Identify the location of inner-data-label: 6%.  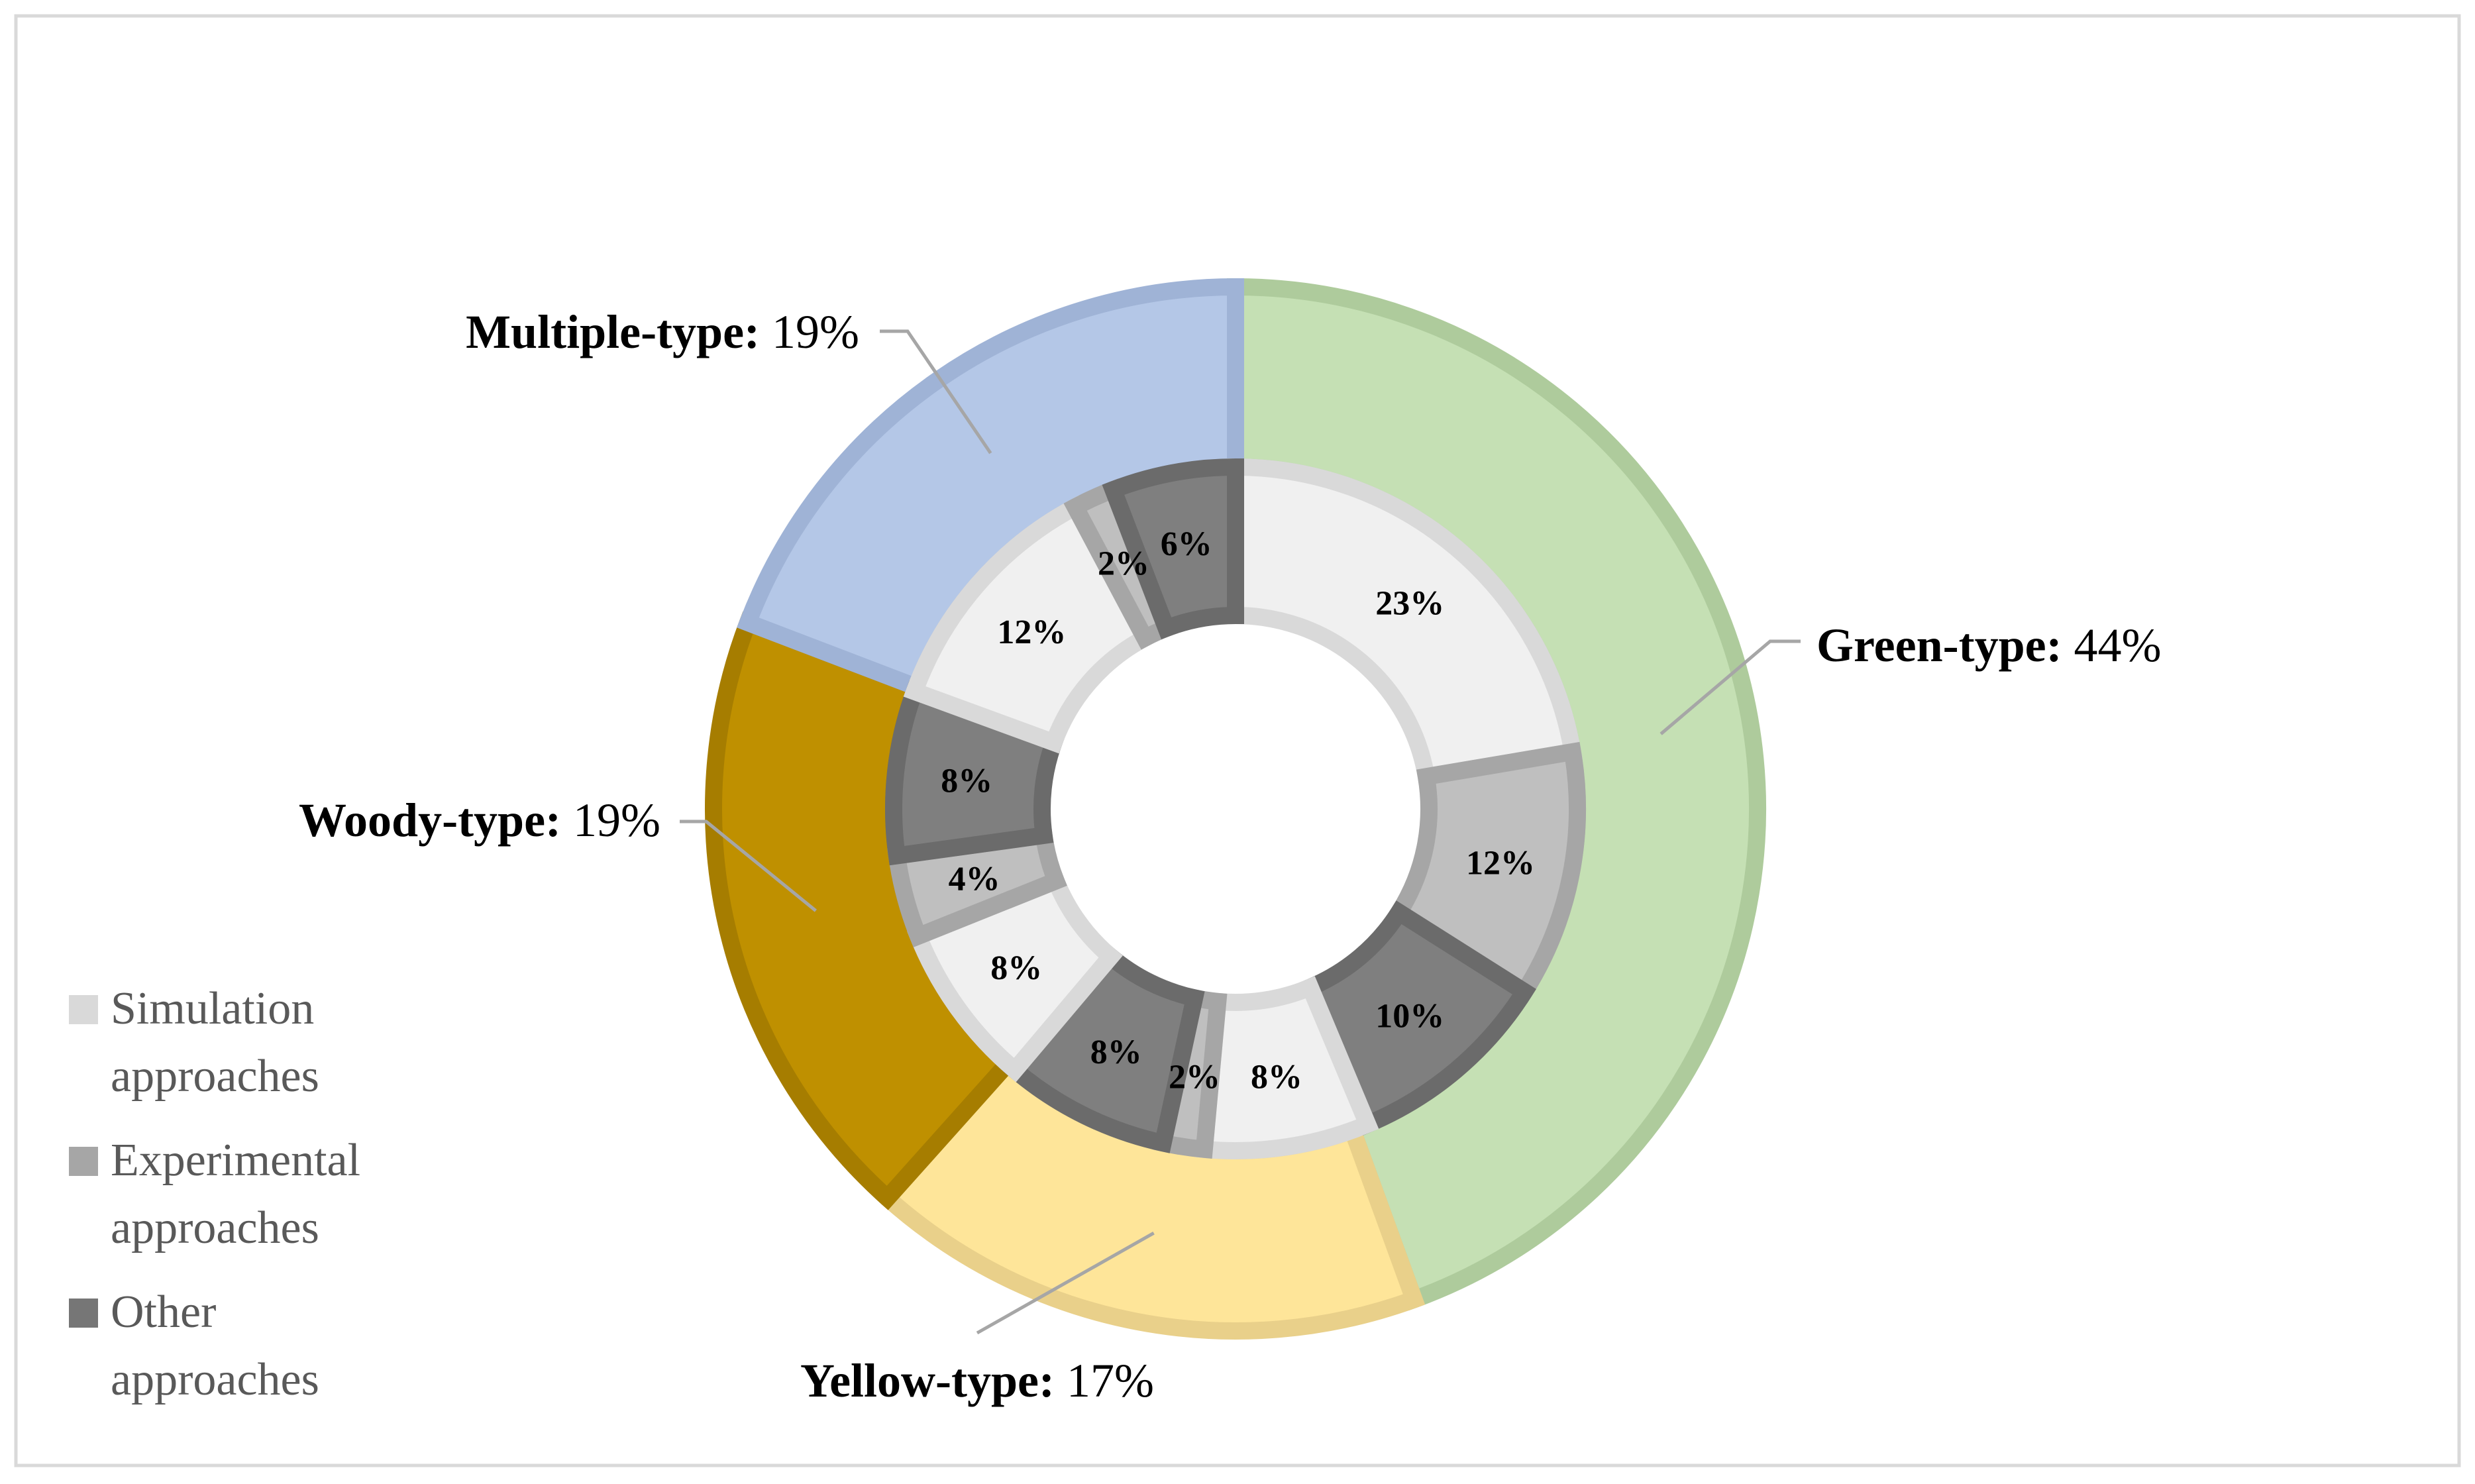
(1186, 544).